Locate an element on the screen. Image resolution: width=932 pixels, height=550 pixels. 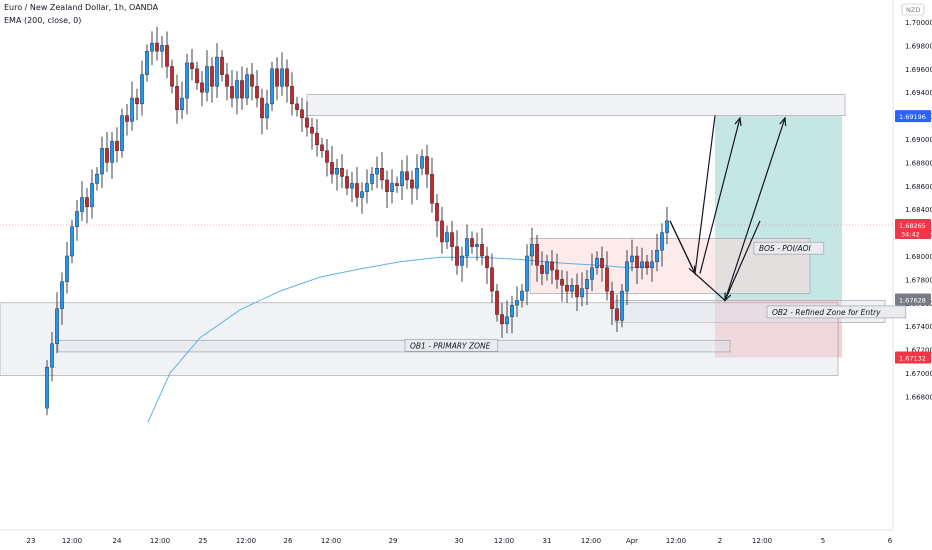
zone-box is located at coordinates (394, 346).